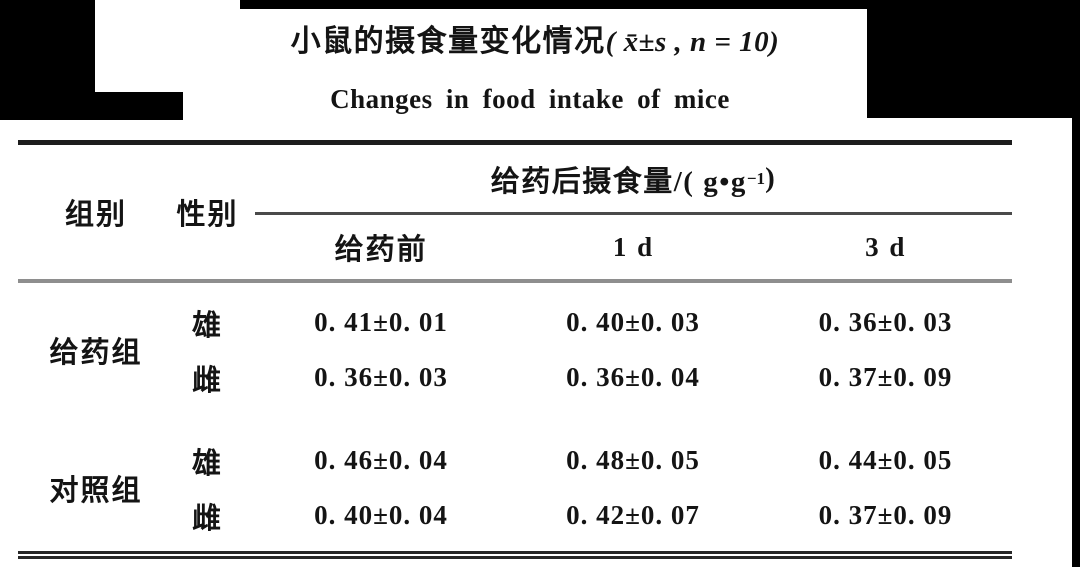 Image resolution: width=1080 pixels, height=567 pixels. I want to click on group-label: 对照组, so click(96, 491).